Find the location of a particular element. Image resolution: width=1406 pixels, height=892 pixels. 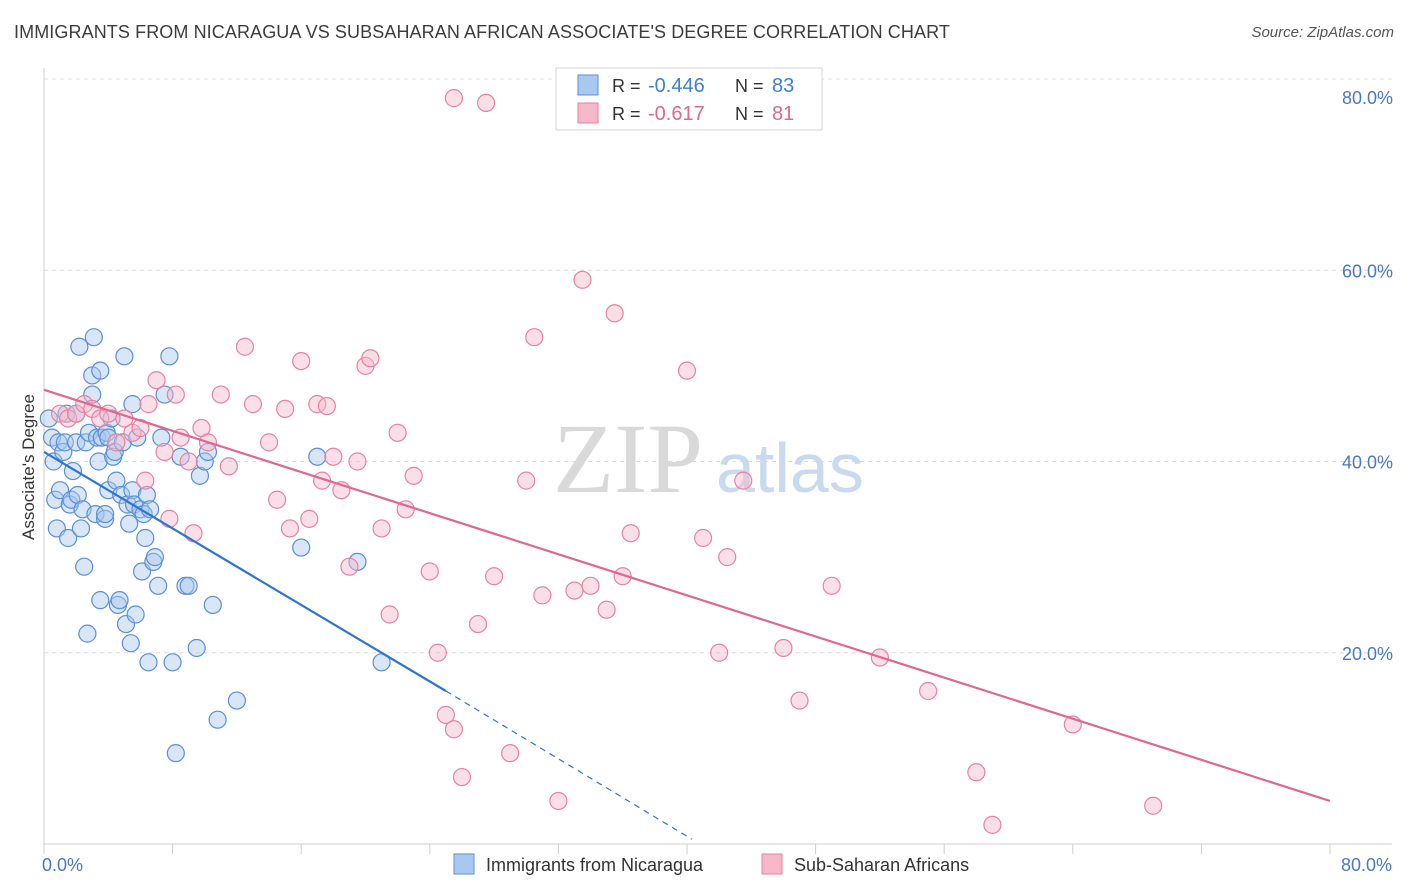

legend-r-value: -0.446 is located at coordinates (676, 86).